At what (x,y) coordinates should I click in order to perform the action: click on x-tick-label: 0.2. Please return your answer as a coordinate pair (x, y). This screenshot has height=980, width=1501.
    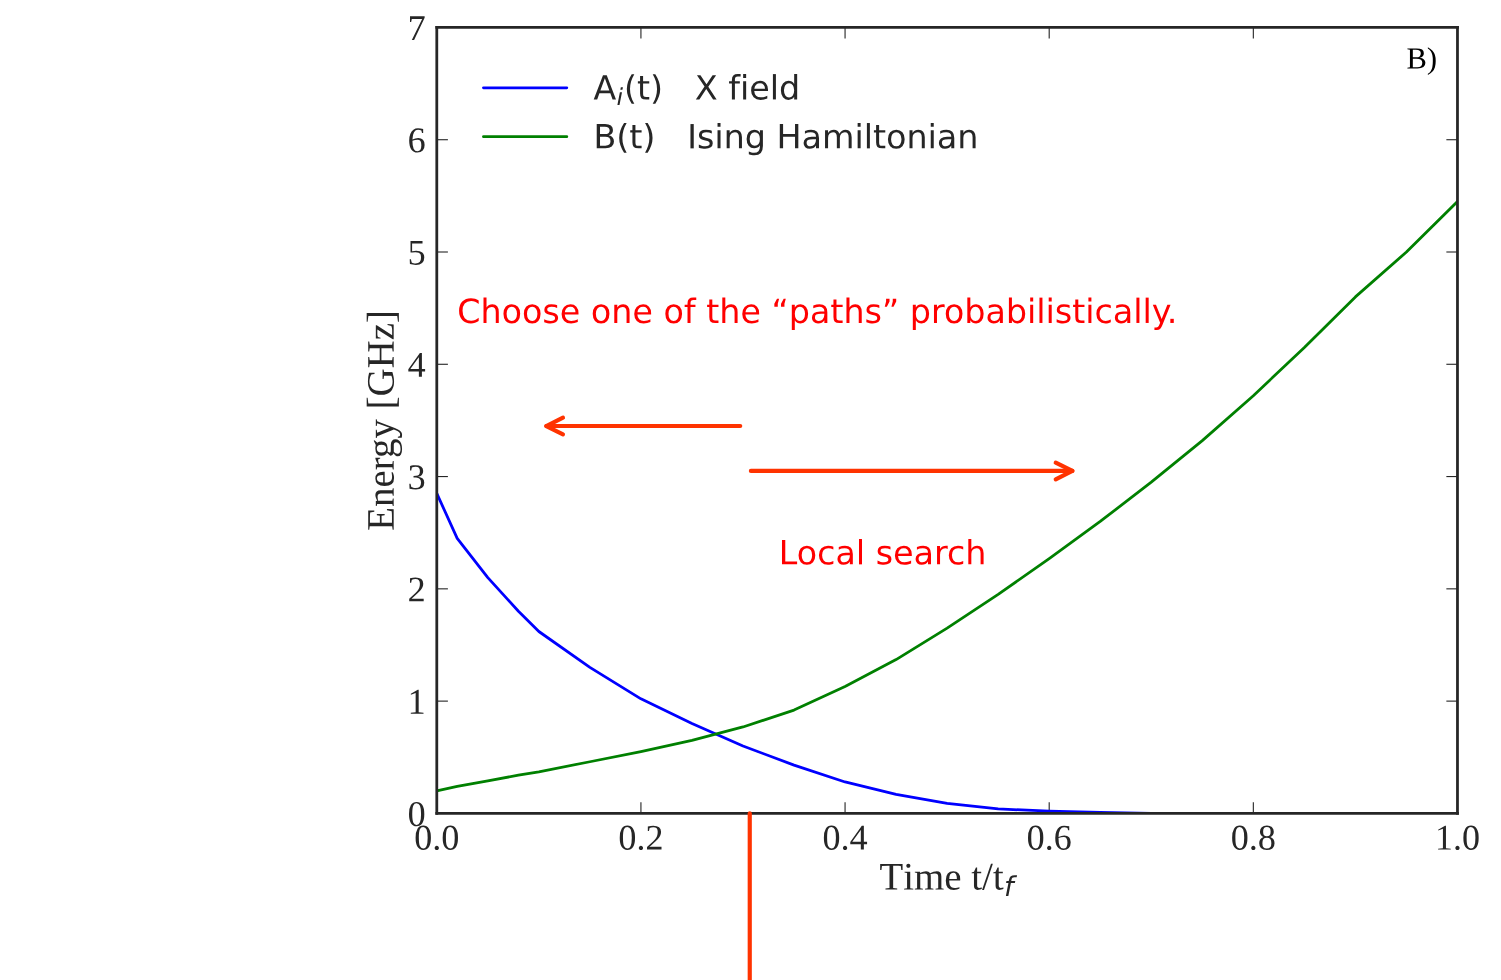
    Looking at the image, I should click on (640, 838).